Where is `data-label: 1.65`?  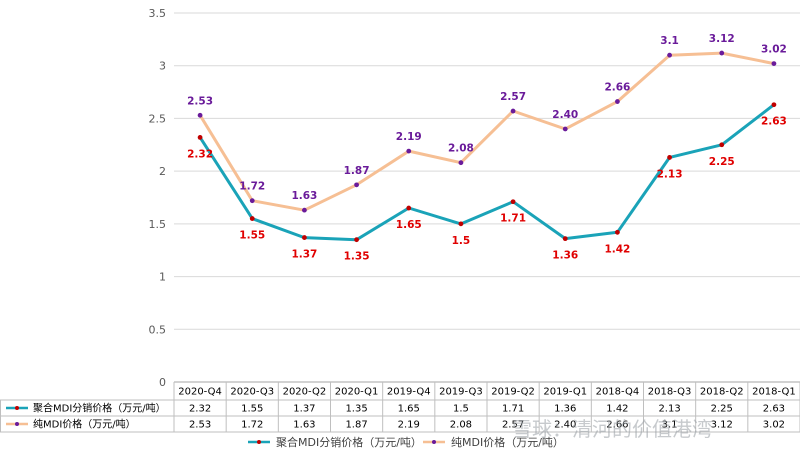
data-label: 1.65 is located at coordinates (409, 225).